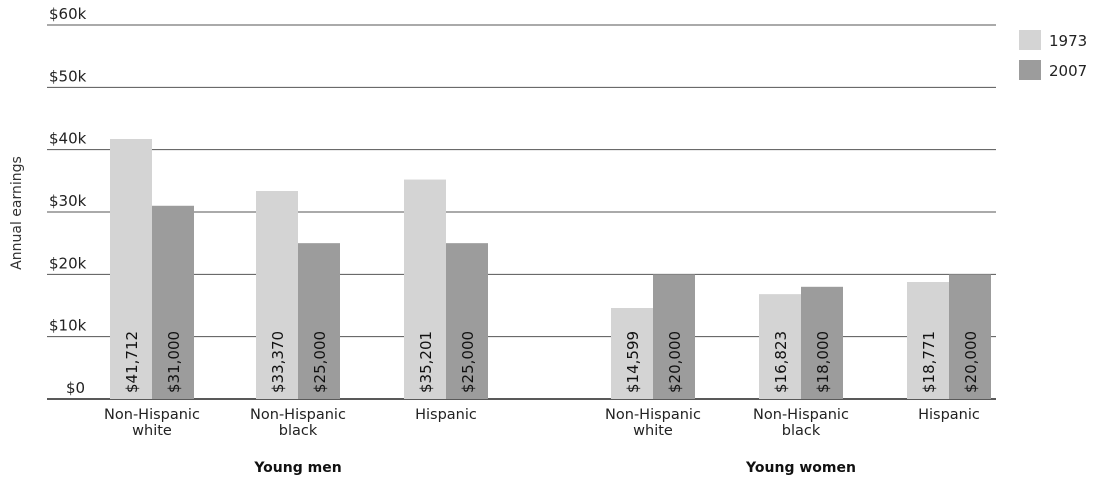 The height and width of the screenshot is (479, 1110). I want to click on value-label: $18,000, so click(823, 362).